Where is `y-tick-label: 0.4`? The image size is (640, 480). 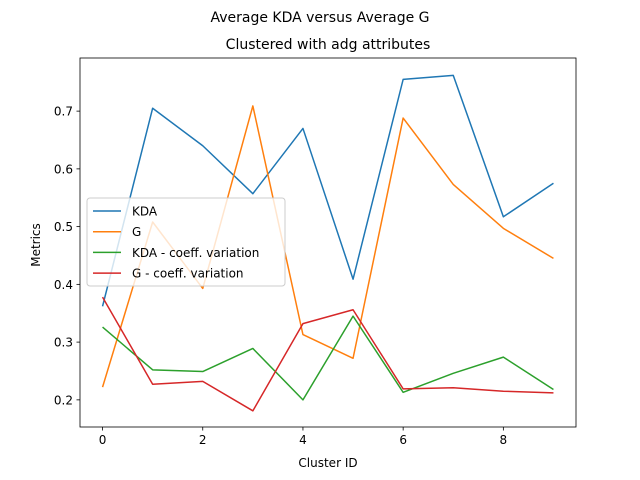 y-tick-label: 0.4 is located at coordinates (63, 285).